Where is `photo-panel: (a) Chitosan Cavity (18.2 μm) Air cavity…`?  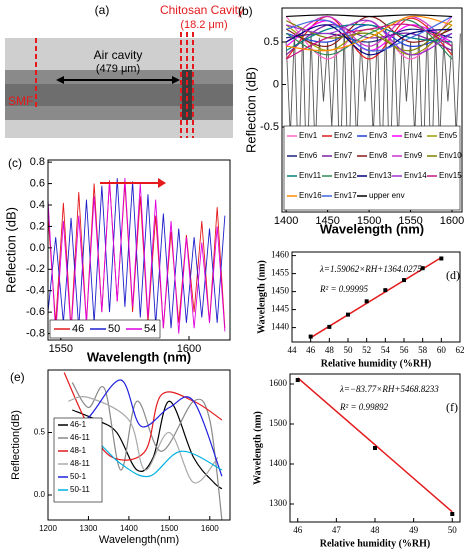 photo-panel: (a) Chitosan Cavity (18.2 μm) Air cavity… is located at coordinates (124, 70).